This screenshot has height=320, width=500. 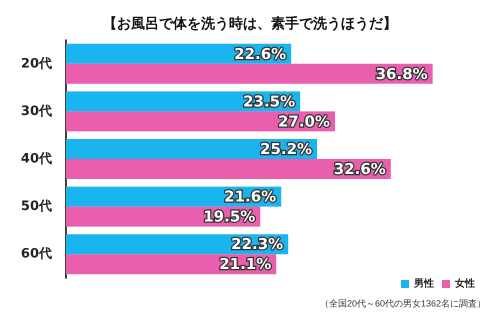 I want to click on legend-label: 男性, so click(x=423, y=284).